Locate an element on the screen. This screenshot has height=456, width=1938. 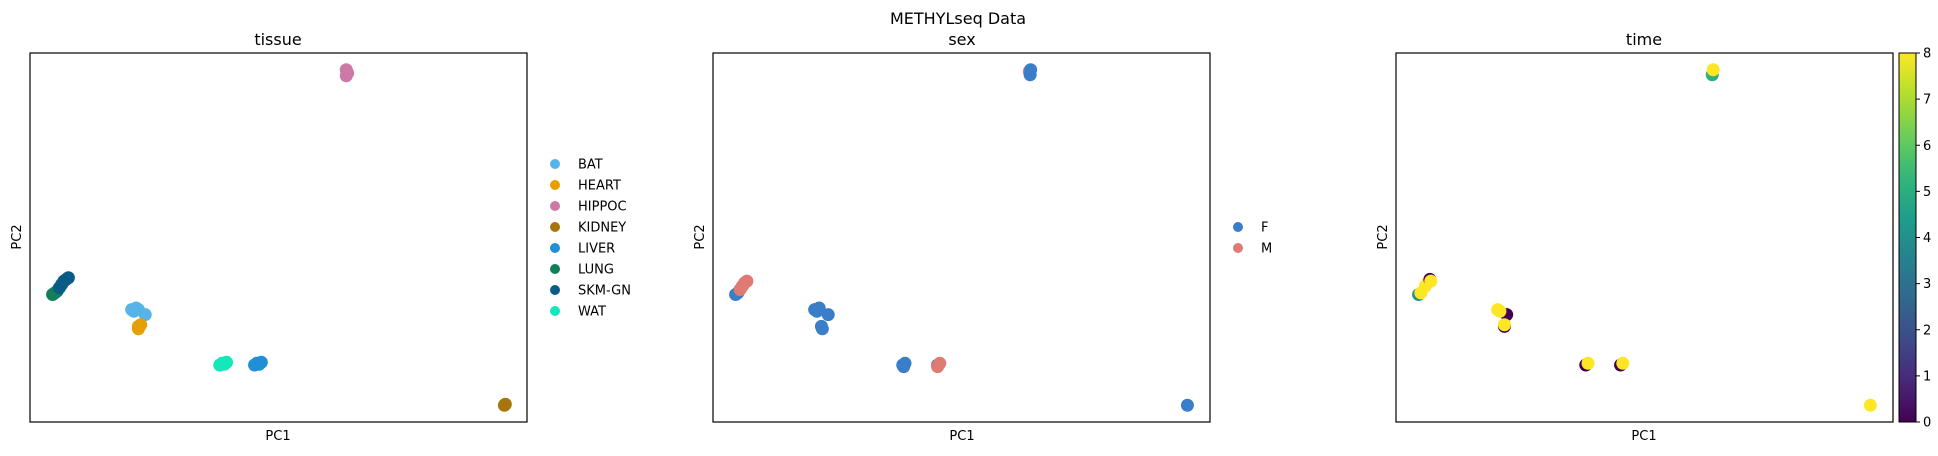
panel-sex-legend: FM is located at coordinates (1252, 239).